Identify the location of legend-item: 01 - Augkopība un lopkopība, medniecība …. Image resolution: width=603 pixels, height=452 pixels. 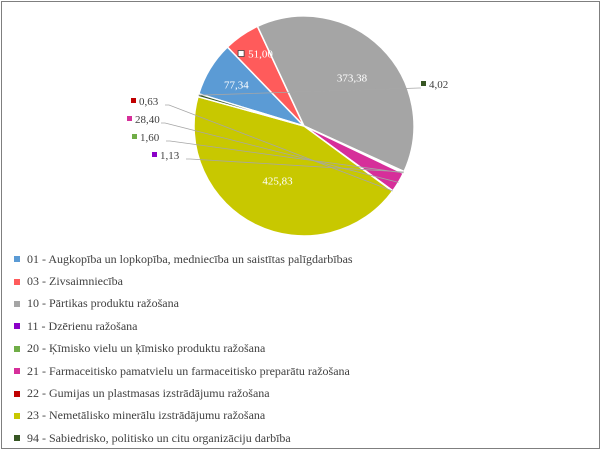
(183, 259).